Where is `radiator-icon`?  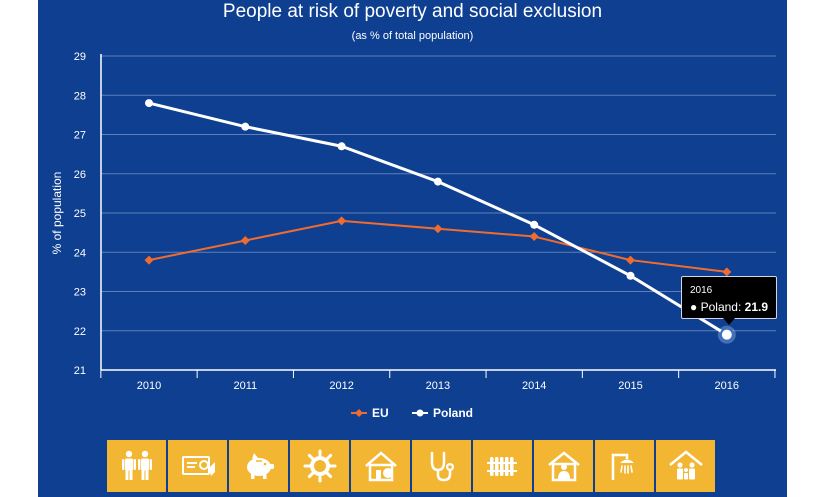 radiator-icon is located at coordinates (501, 466).